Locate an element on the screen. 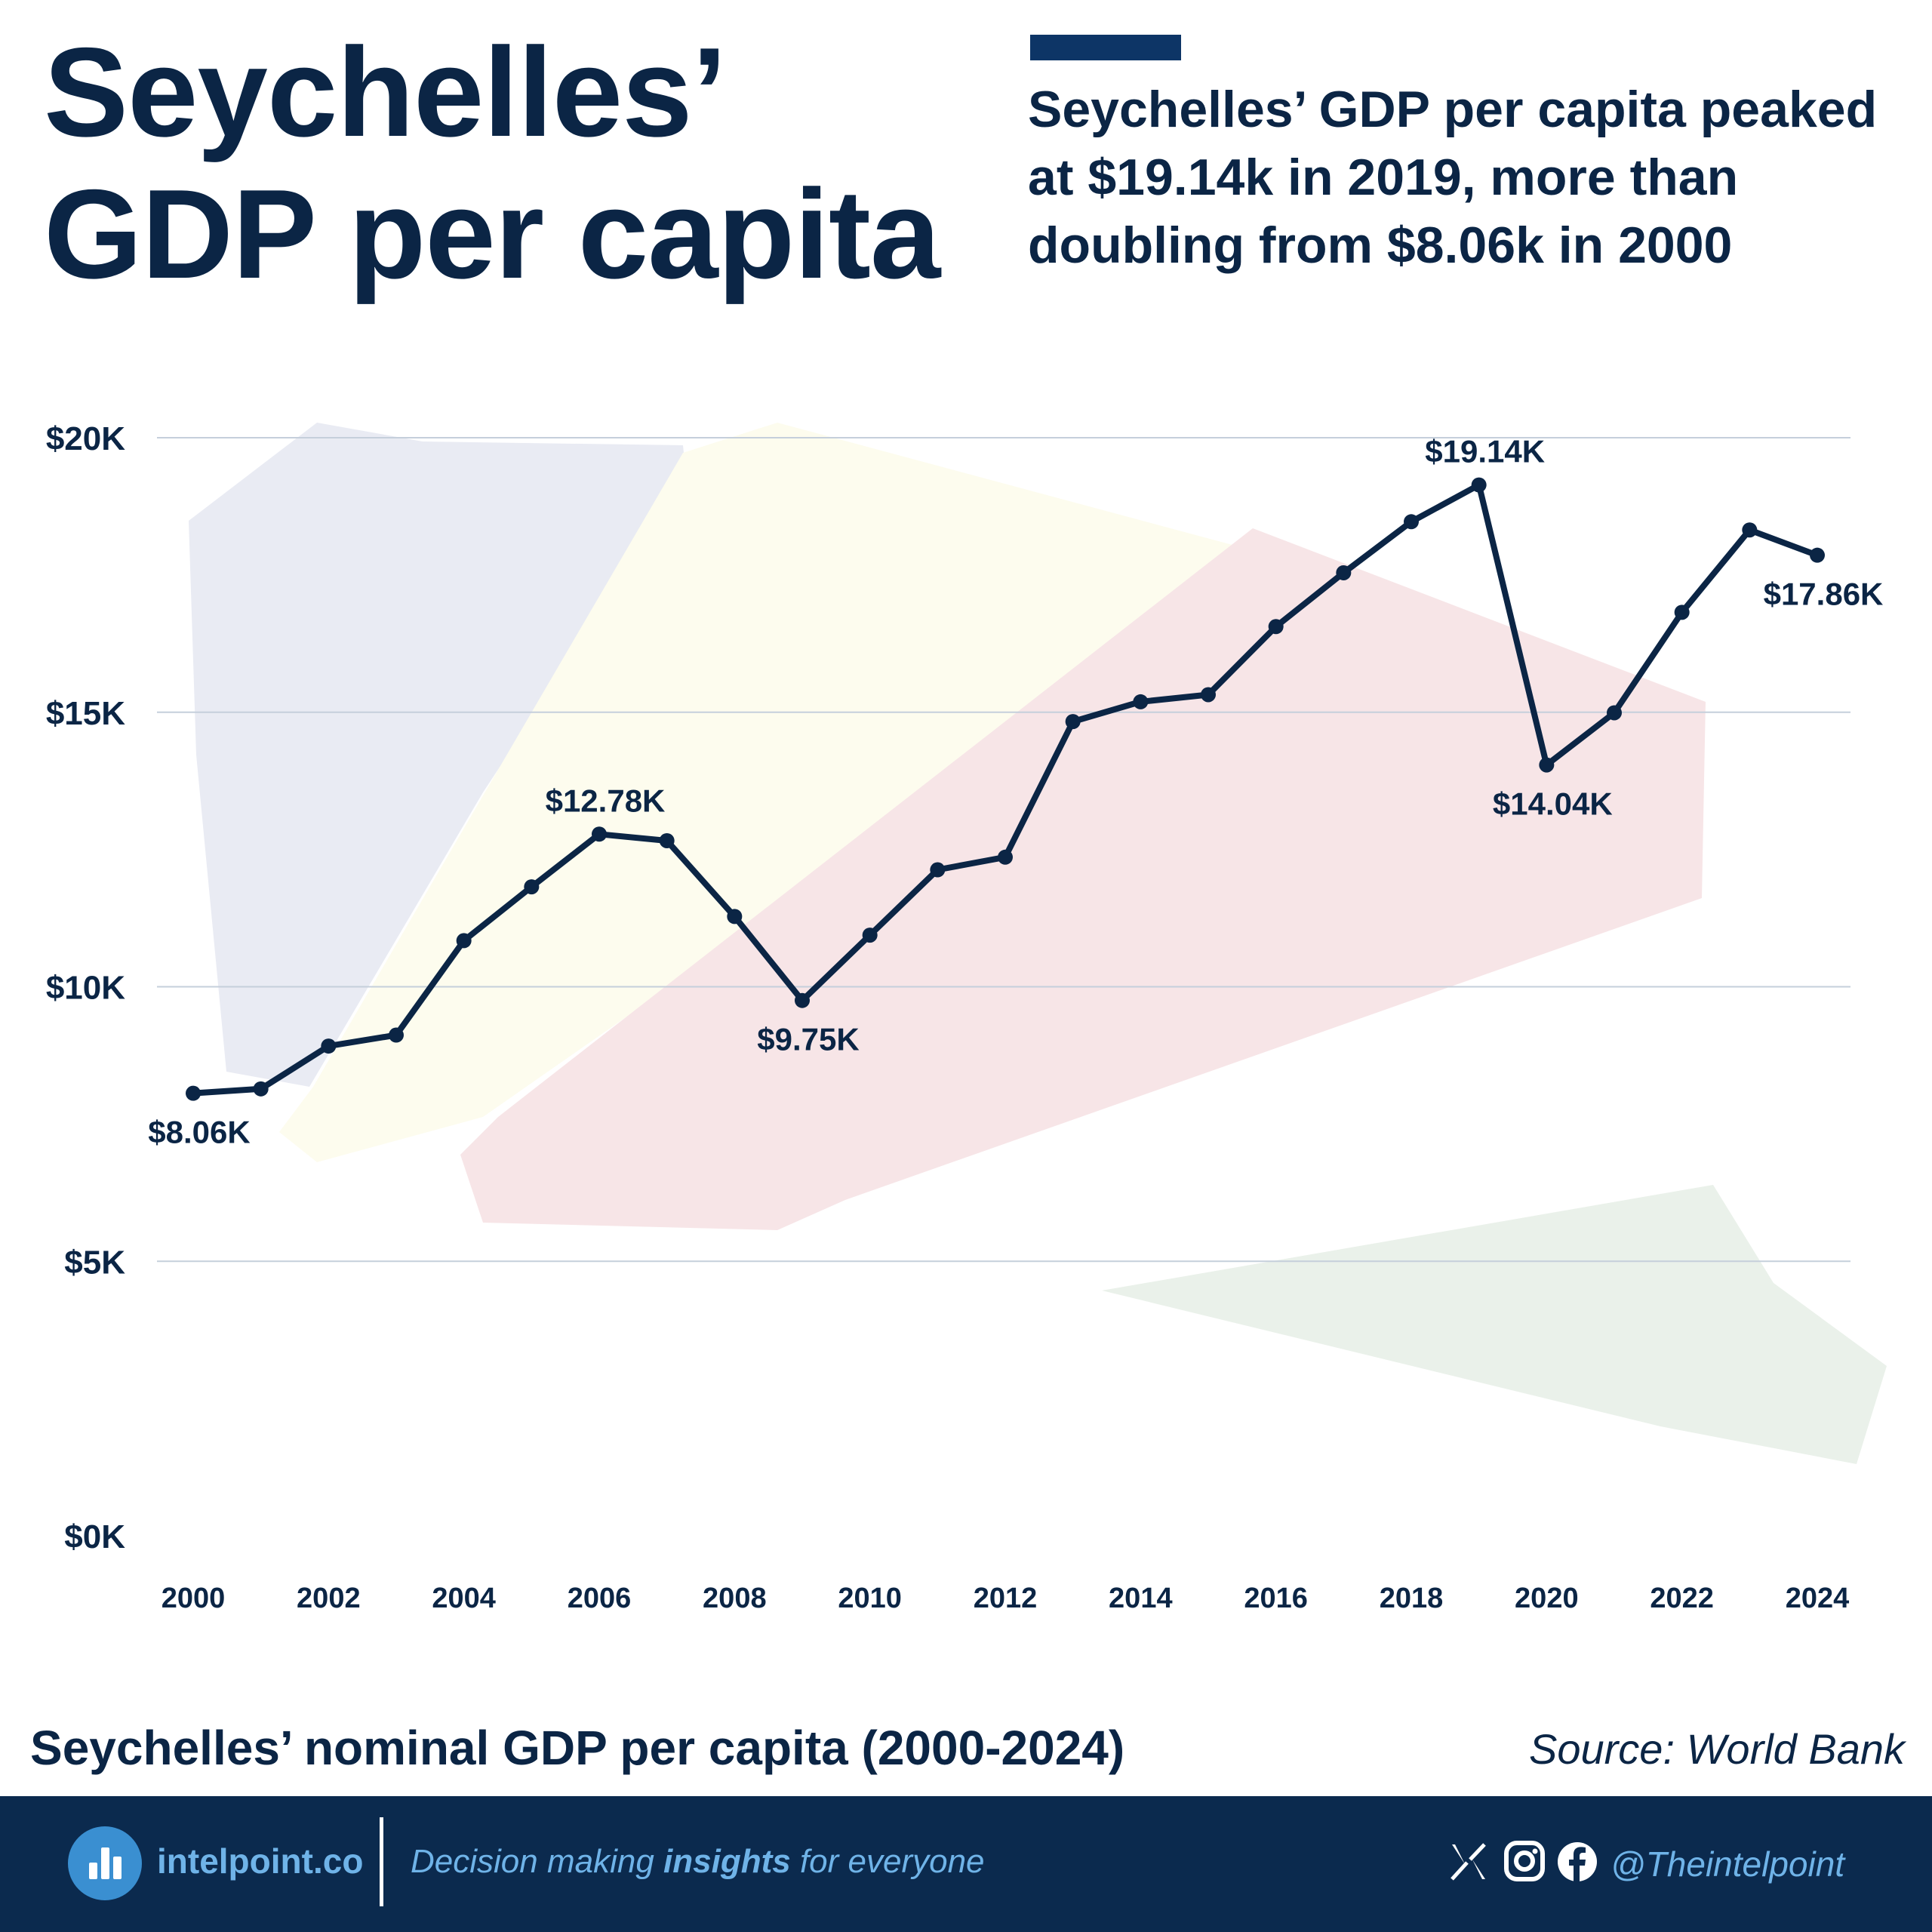 This screenshot has width=1932, height=1932. x-tick-label: 2016 is located at coordinates (1276, 1598).